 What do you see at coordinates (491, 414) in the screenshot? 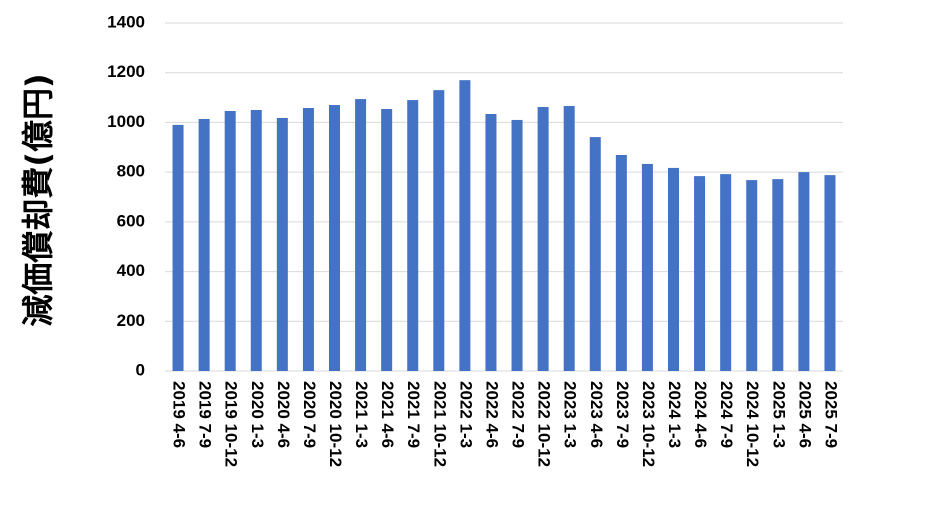
I see `x-tick-label: 2022 4-6` at bounding box center [491, 414].